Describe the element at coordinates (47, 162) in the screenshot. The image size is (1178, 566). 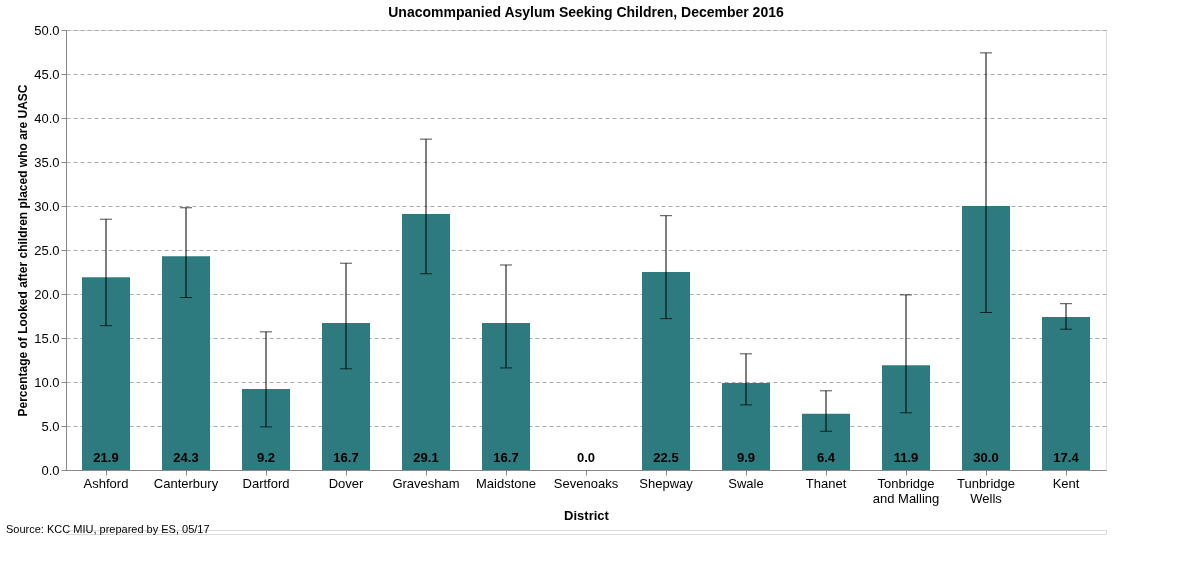
I see `y-tick-label: 35.0` at that location.